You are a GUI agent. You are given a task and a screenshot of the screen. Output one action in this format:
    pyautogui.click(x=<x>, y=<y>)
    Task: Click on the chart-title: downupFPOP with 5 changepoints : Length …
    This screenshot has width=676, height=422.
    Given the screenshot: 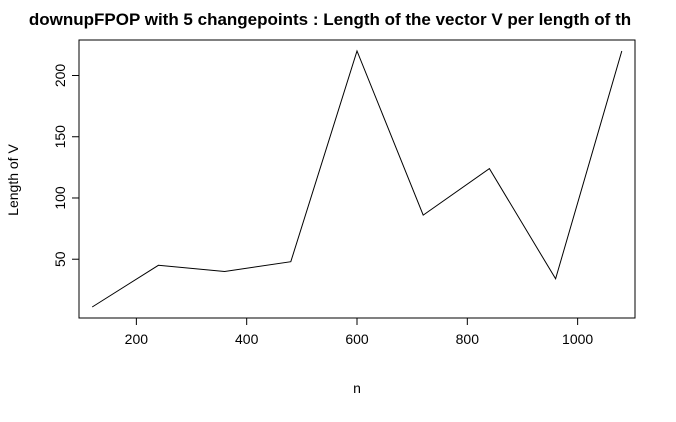 What is the action you would take?
    pyautogui.click(x=330, y=19)
    